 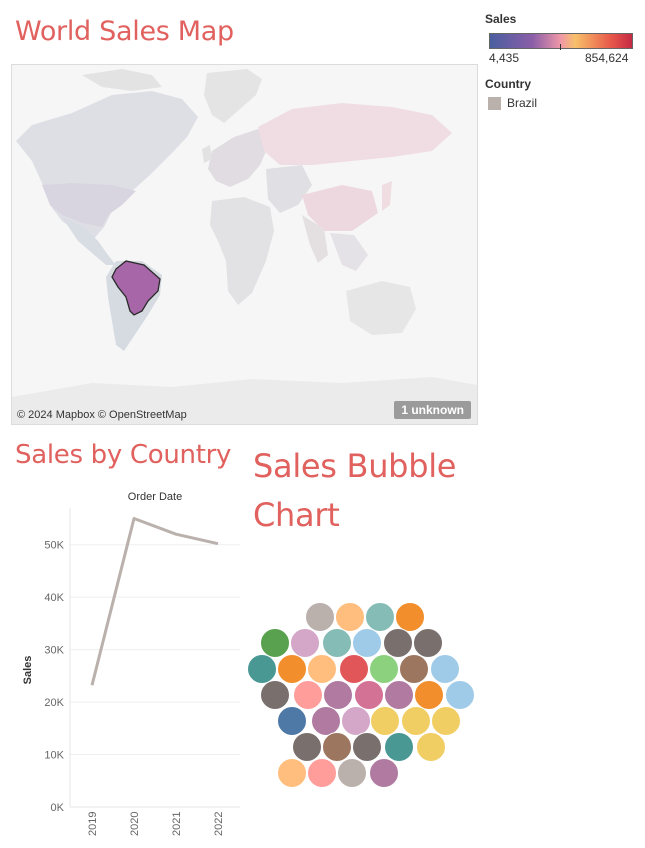 What do you see at coordinates (156, 824) in the screenshot?
I see `x-axis-ticks: 2019 2020 2021 2022` at bounding box center [156, 824].